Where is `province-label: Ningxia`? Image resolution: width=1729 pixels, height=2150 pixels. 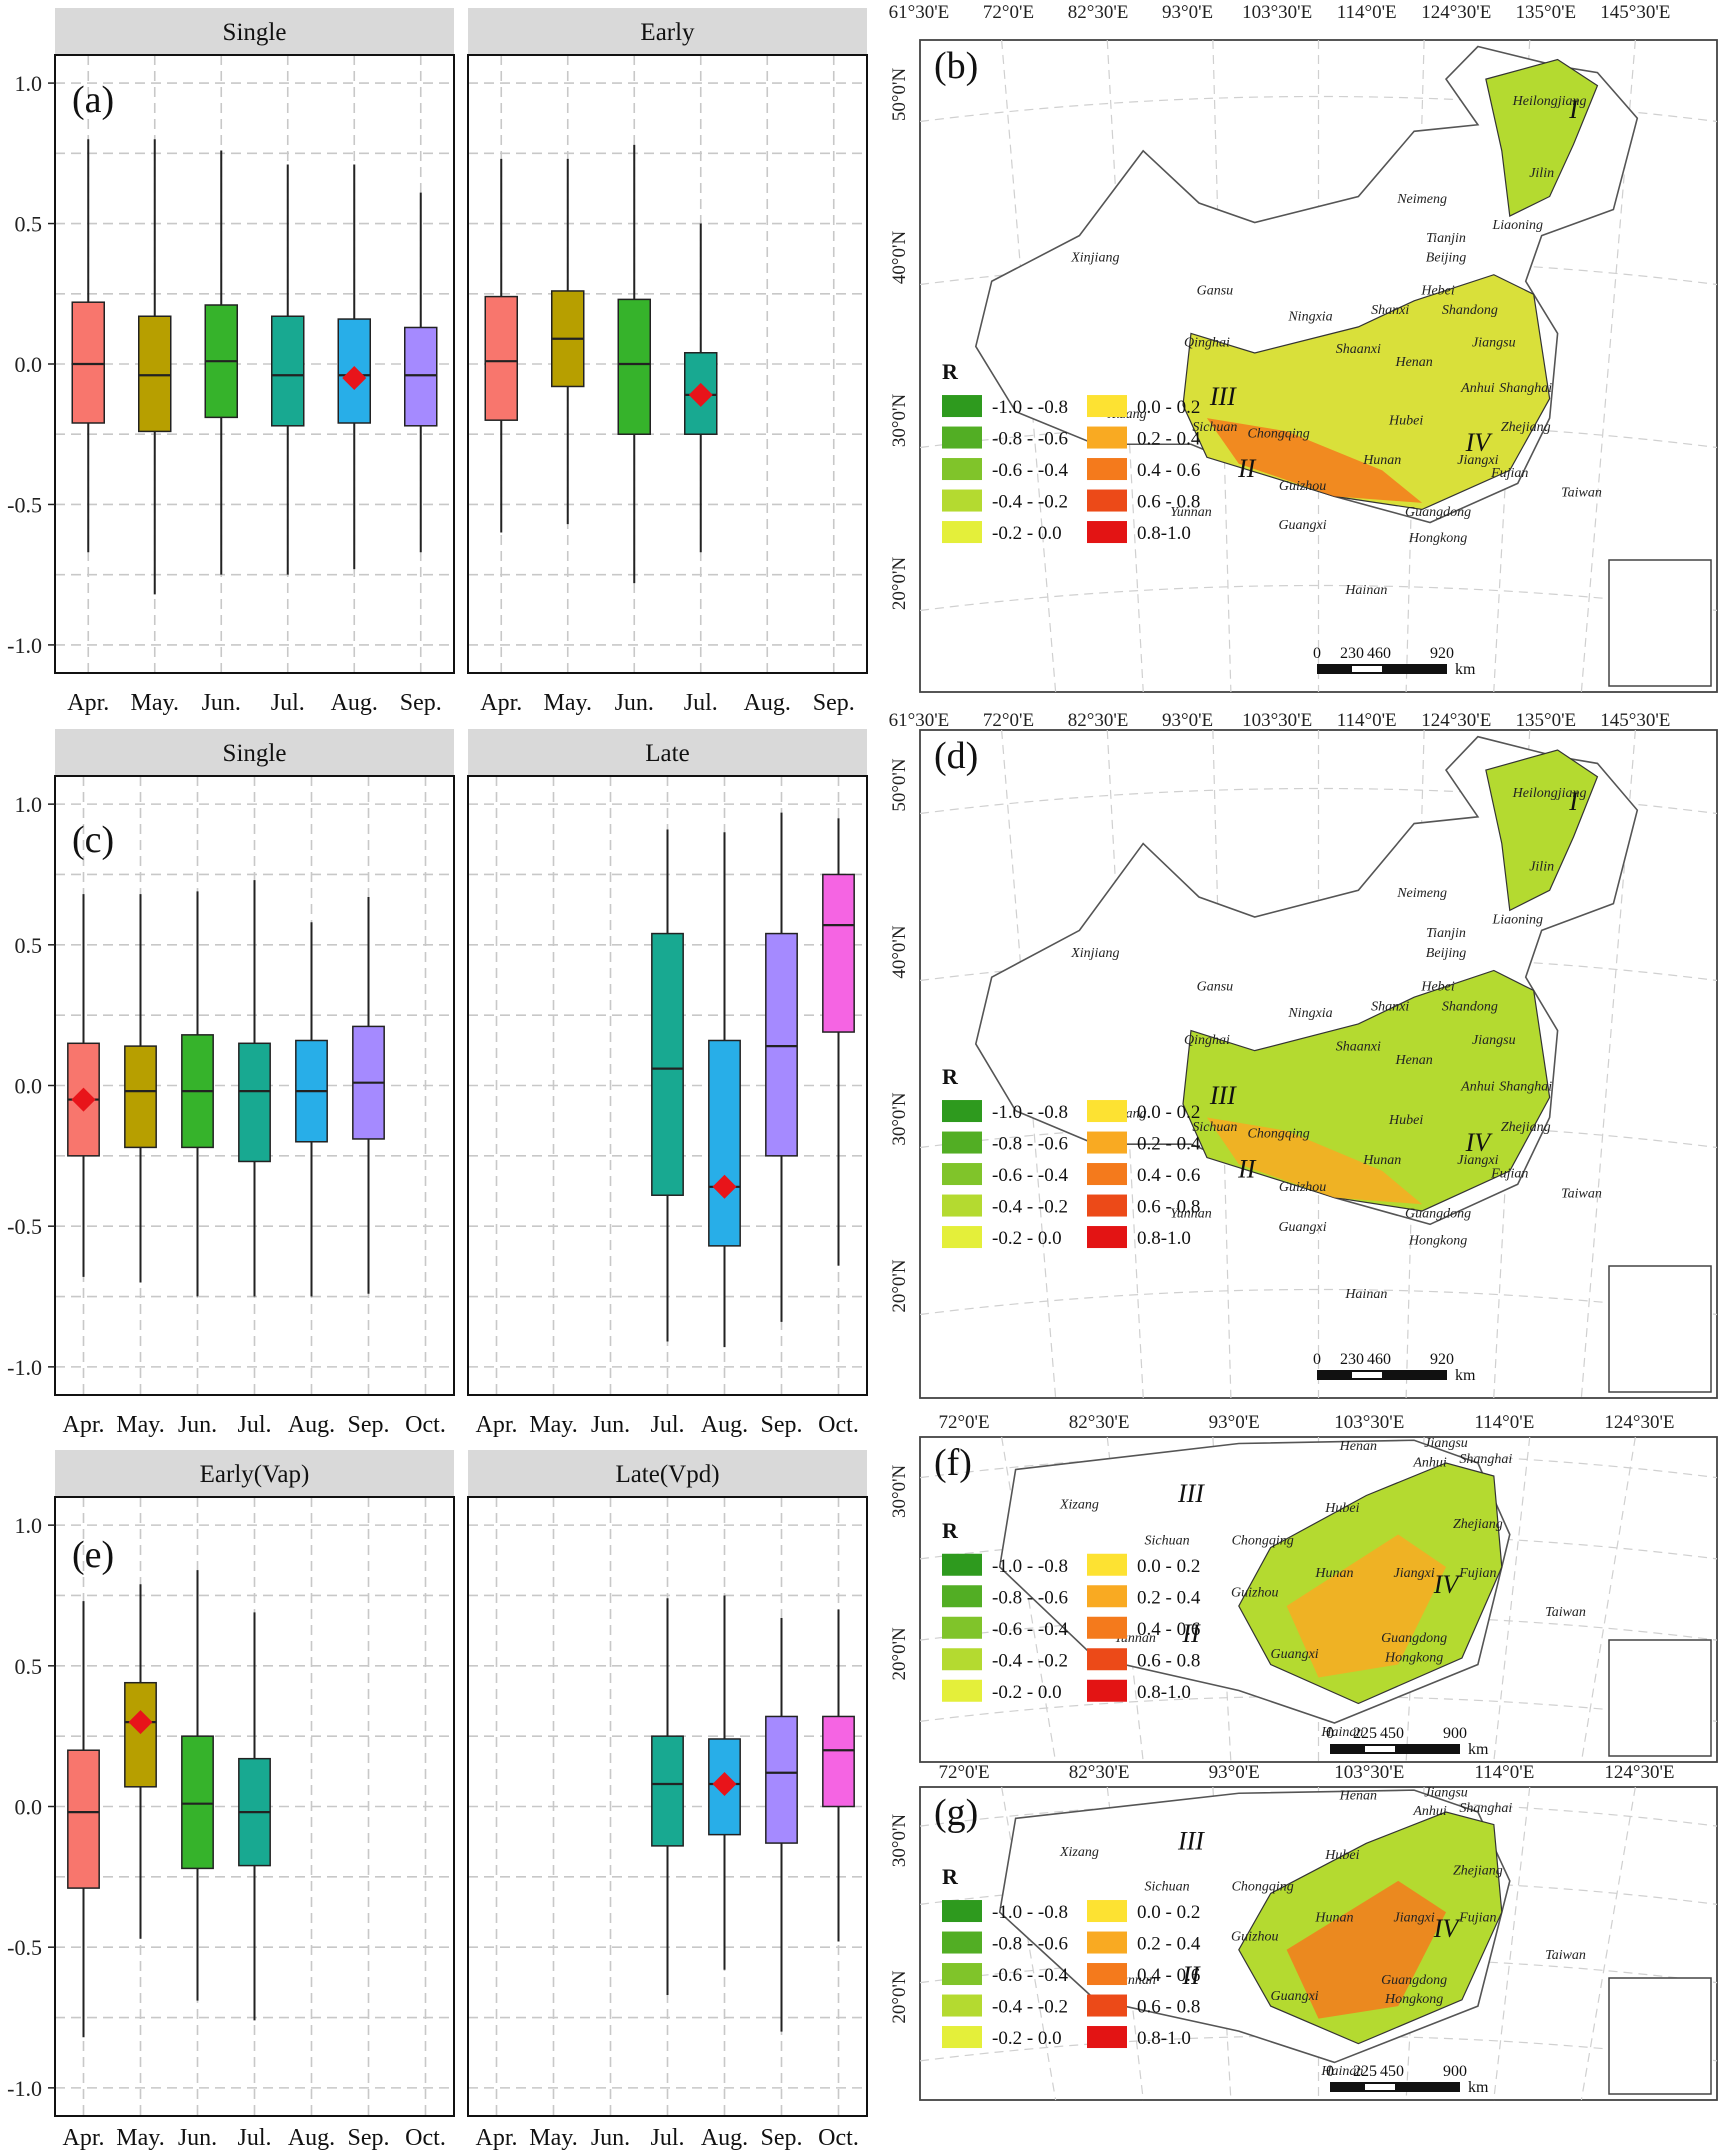
province-label: Ningxia is located at coordinates (1309, 1013).